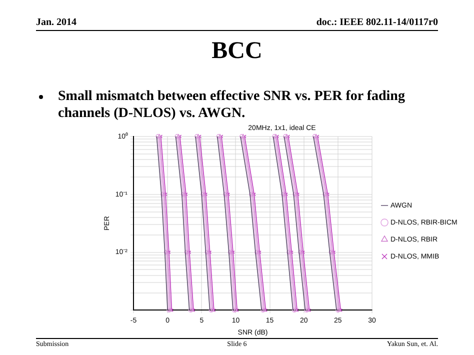 The height and width of the screenshot is (355, 474). Describe the element at coordinates (56, 22) in the screenshot. I see `text: Jan. 2014` at that location.